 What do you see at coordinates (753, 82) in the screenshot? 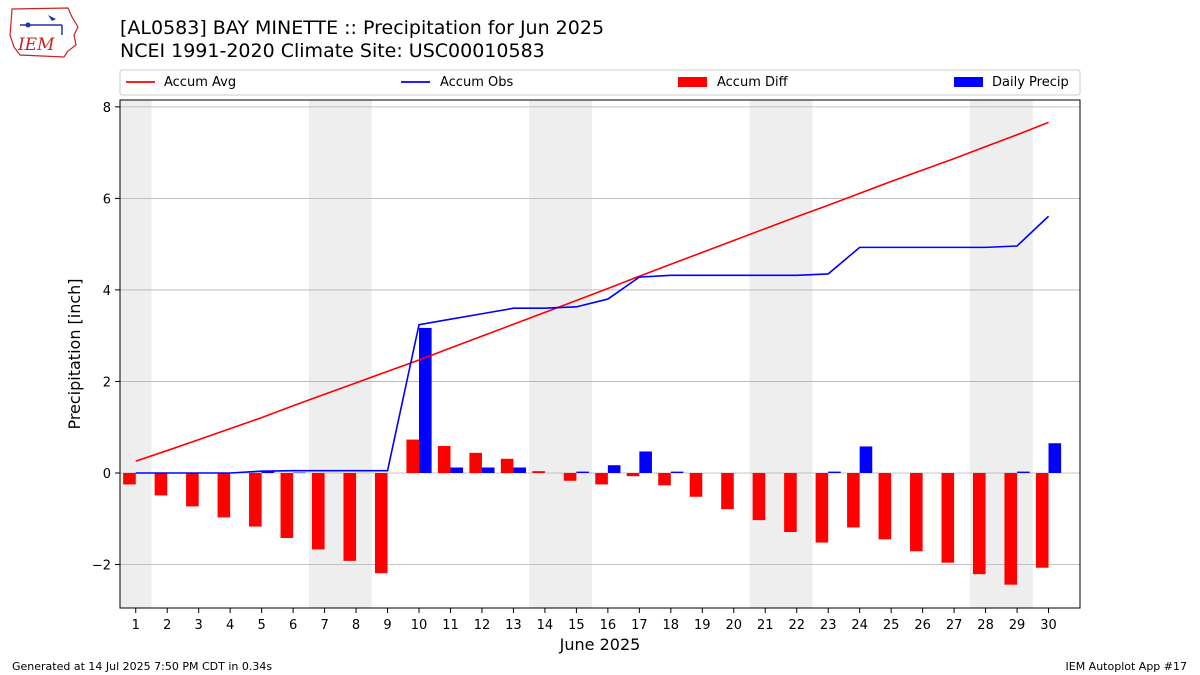
I see `legend-label: Accum Diff` at bounding box center [753, 82].